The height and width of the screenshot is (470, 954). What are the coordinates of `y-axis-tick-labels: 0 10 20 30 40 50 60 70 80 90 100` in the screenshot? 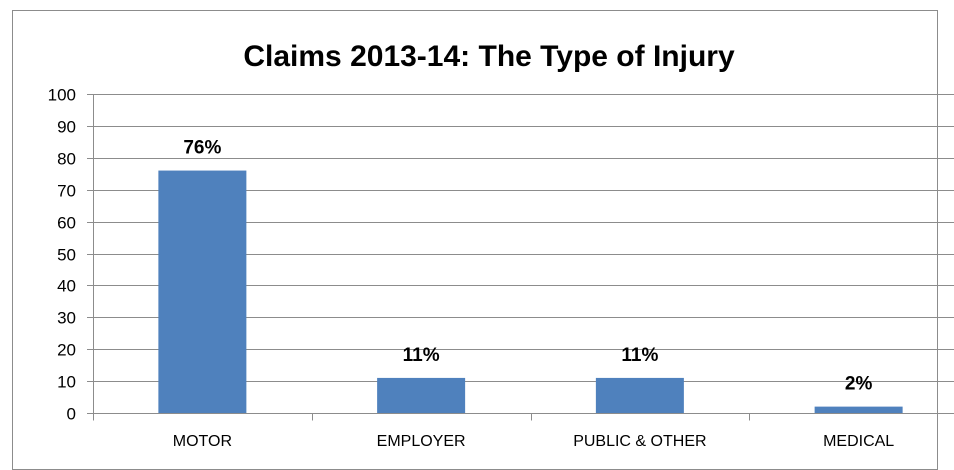 It's located at (62, 255).